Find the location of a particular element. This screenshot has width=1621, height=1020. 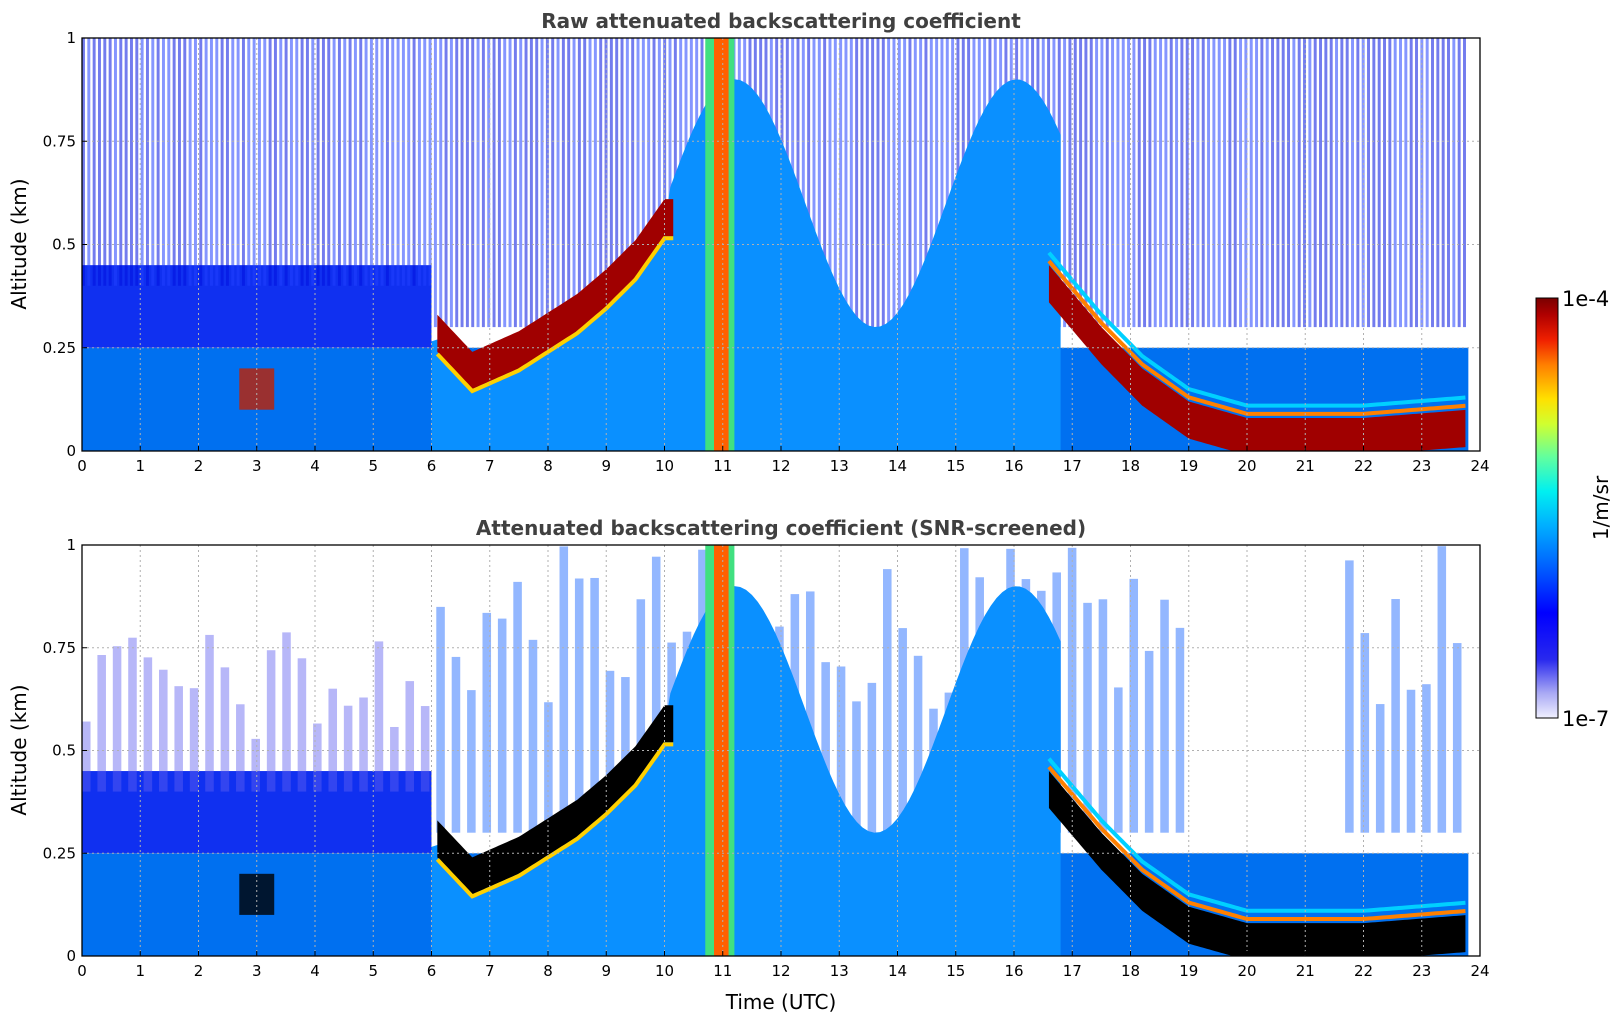

x-tick-label: 22 is located at coordinates (1363, 971).